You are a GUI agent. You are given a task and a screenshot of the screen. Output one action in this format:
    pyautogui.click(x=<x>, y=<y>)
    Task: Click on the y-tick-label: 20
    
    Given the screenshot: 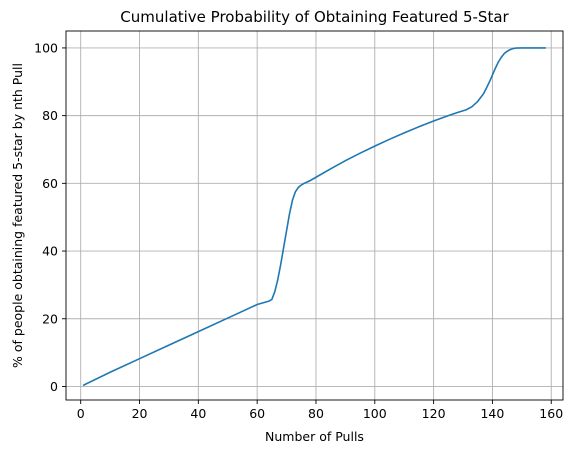 What is the action you would take?
    pyautogui.click(x=50, y=318)
    